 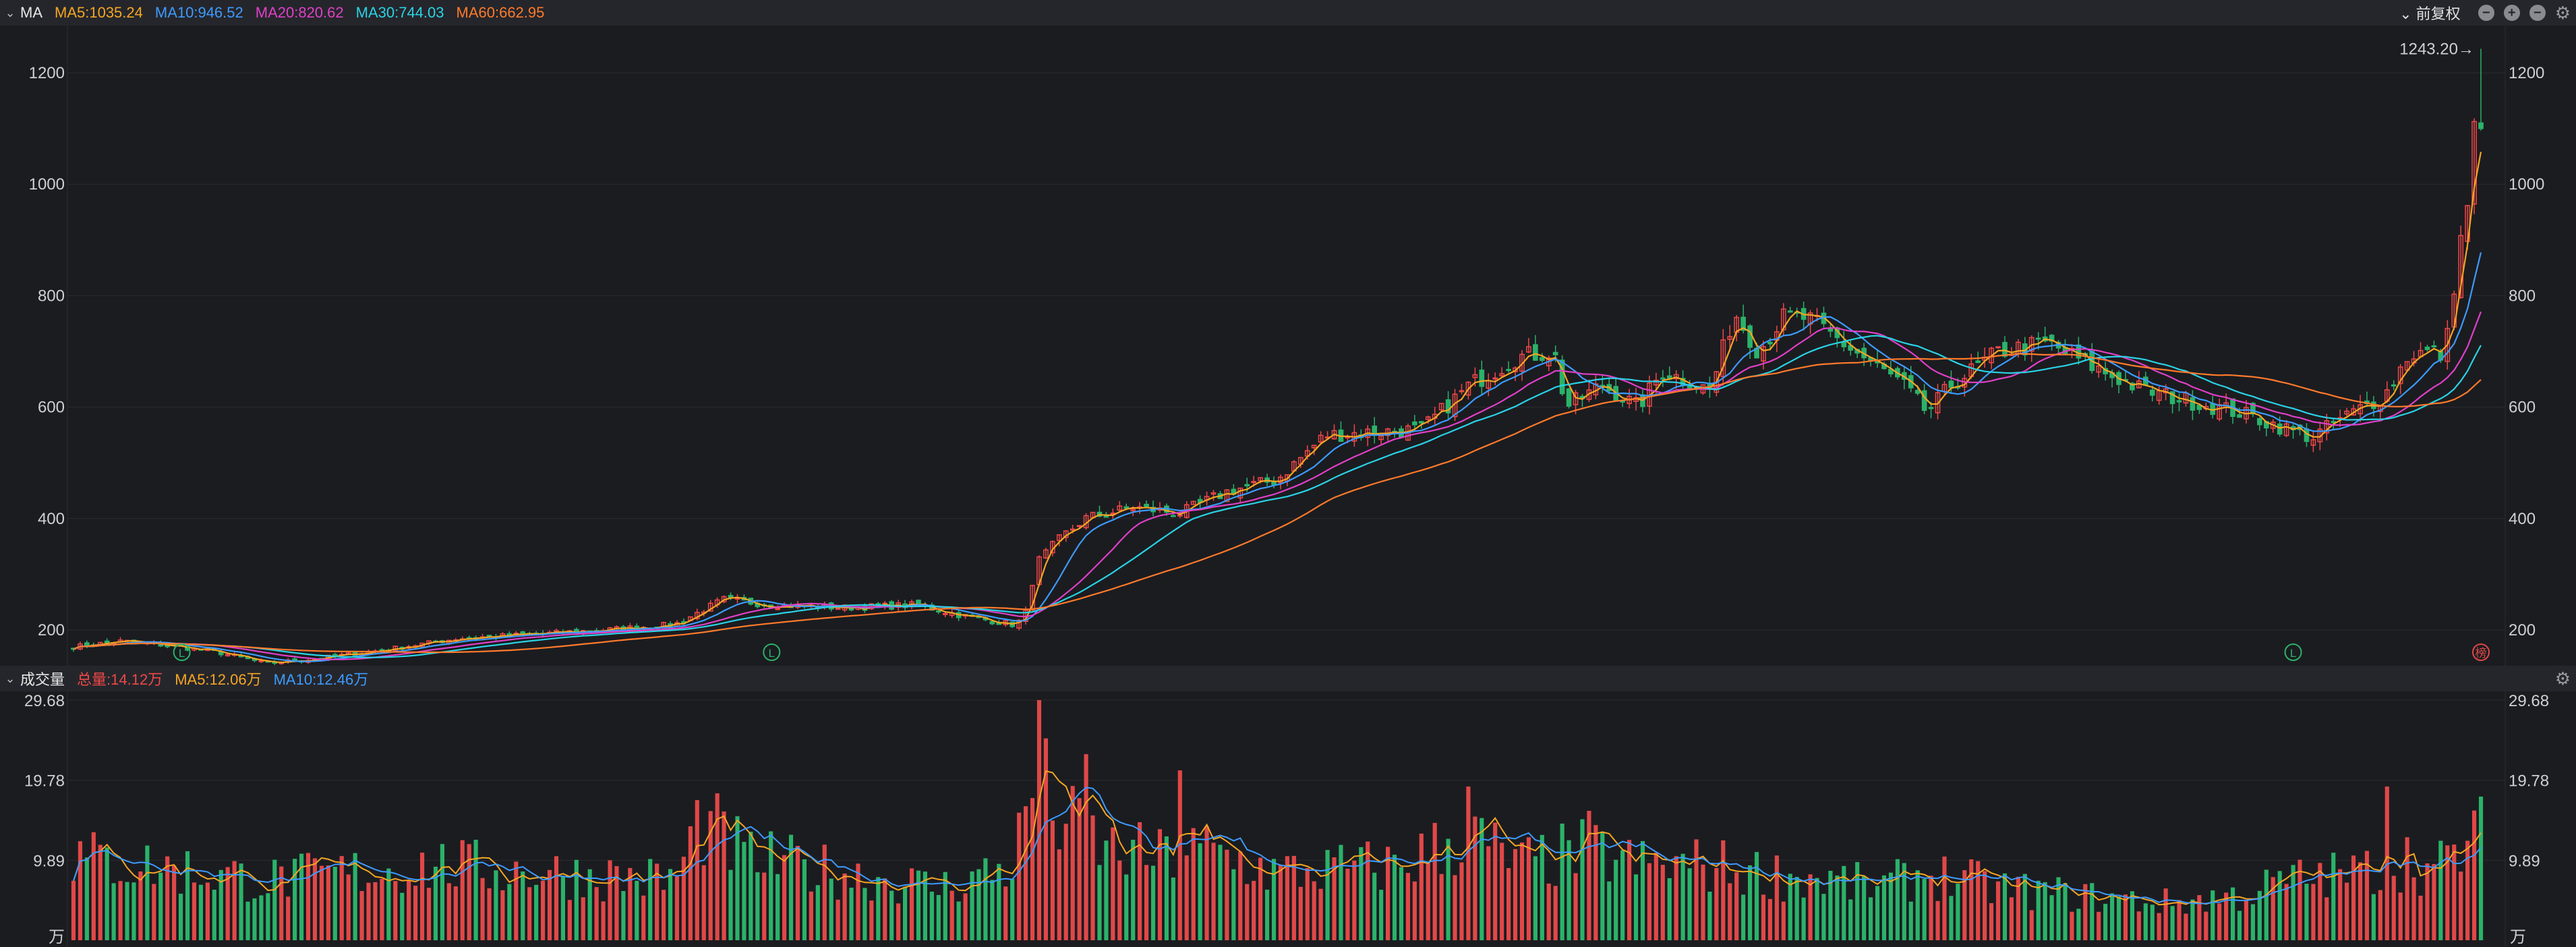 I want to click on plus-circle-icon: +, so click(x=2511, y=13).